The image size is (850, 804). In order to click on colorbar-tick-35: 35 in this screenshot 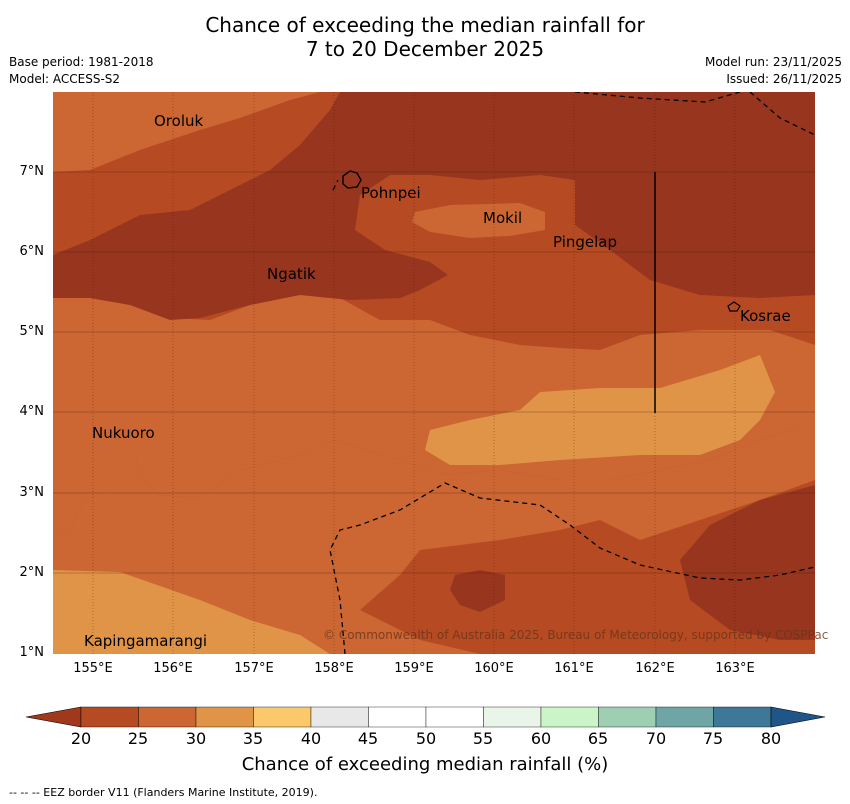, I will do `click(253, 738)`.